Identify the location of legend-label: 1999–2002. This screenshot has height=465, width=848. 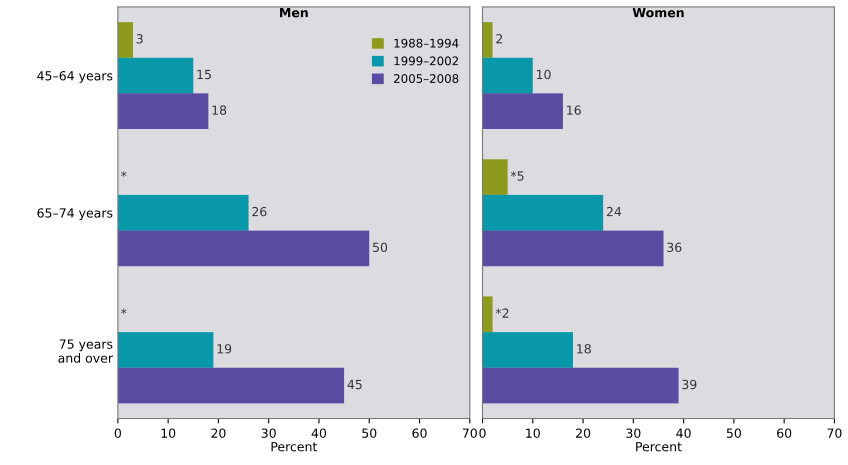
(426, 61).